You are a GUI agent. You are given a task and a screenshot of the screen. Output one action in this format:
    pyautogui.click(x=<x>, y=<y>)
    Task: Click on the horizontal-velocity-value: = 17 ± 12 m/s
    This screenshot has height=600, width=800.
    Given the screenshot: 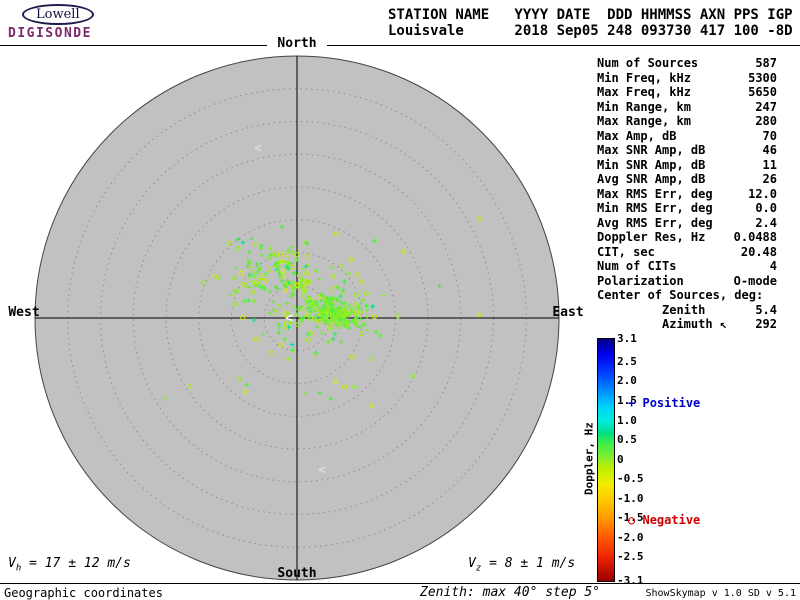 What is the action you would take?
    pyautogui.click(x=80, y=563)
    